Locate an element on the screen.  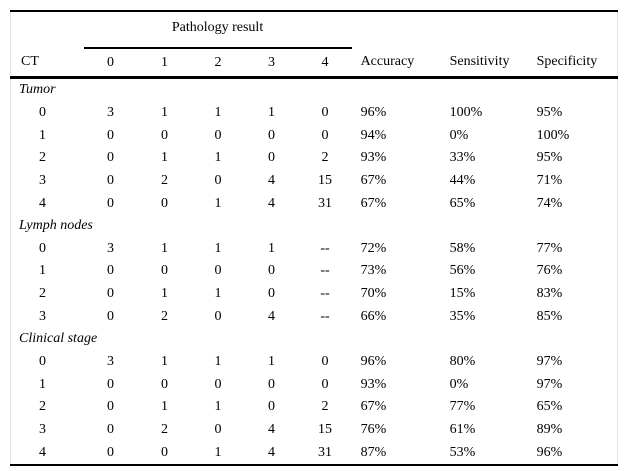
specificity-cell: 89% is located at coordinates (549, 429).